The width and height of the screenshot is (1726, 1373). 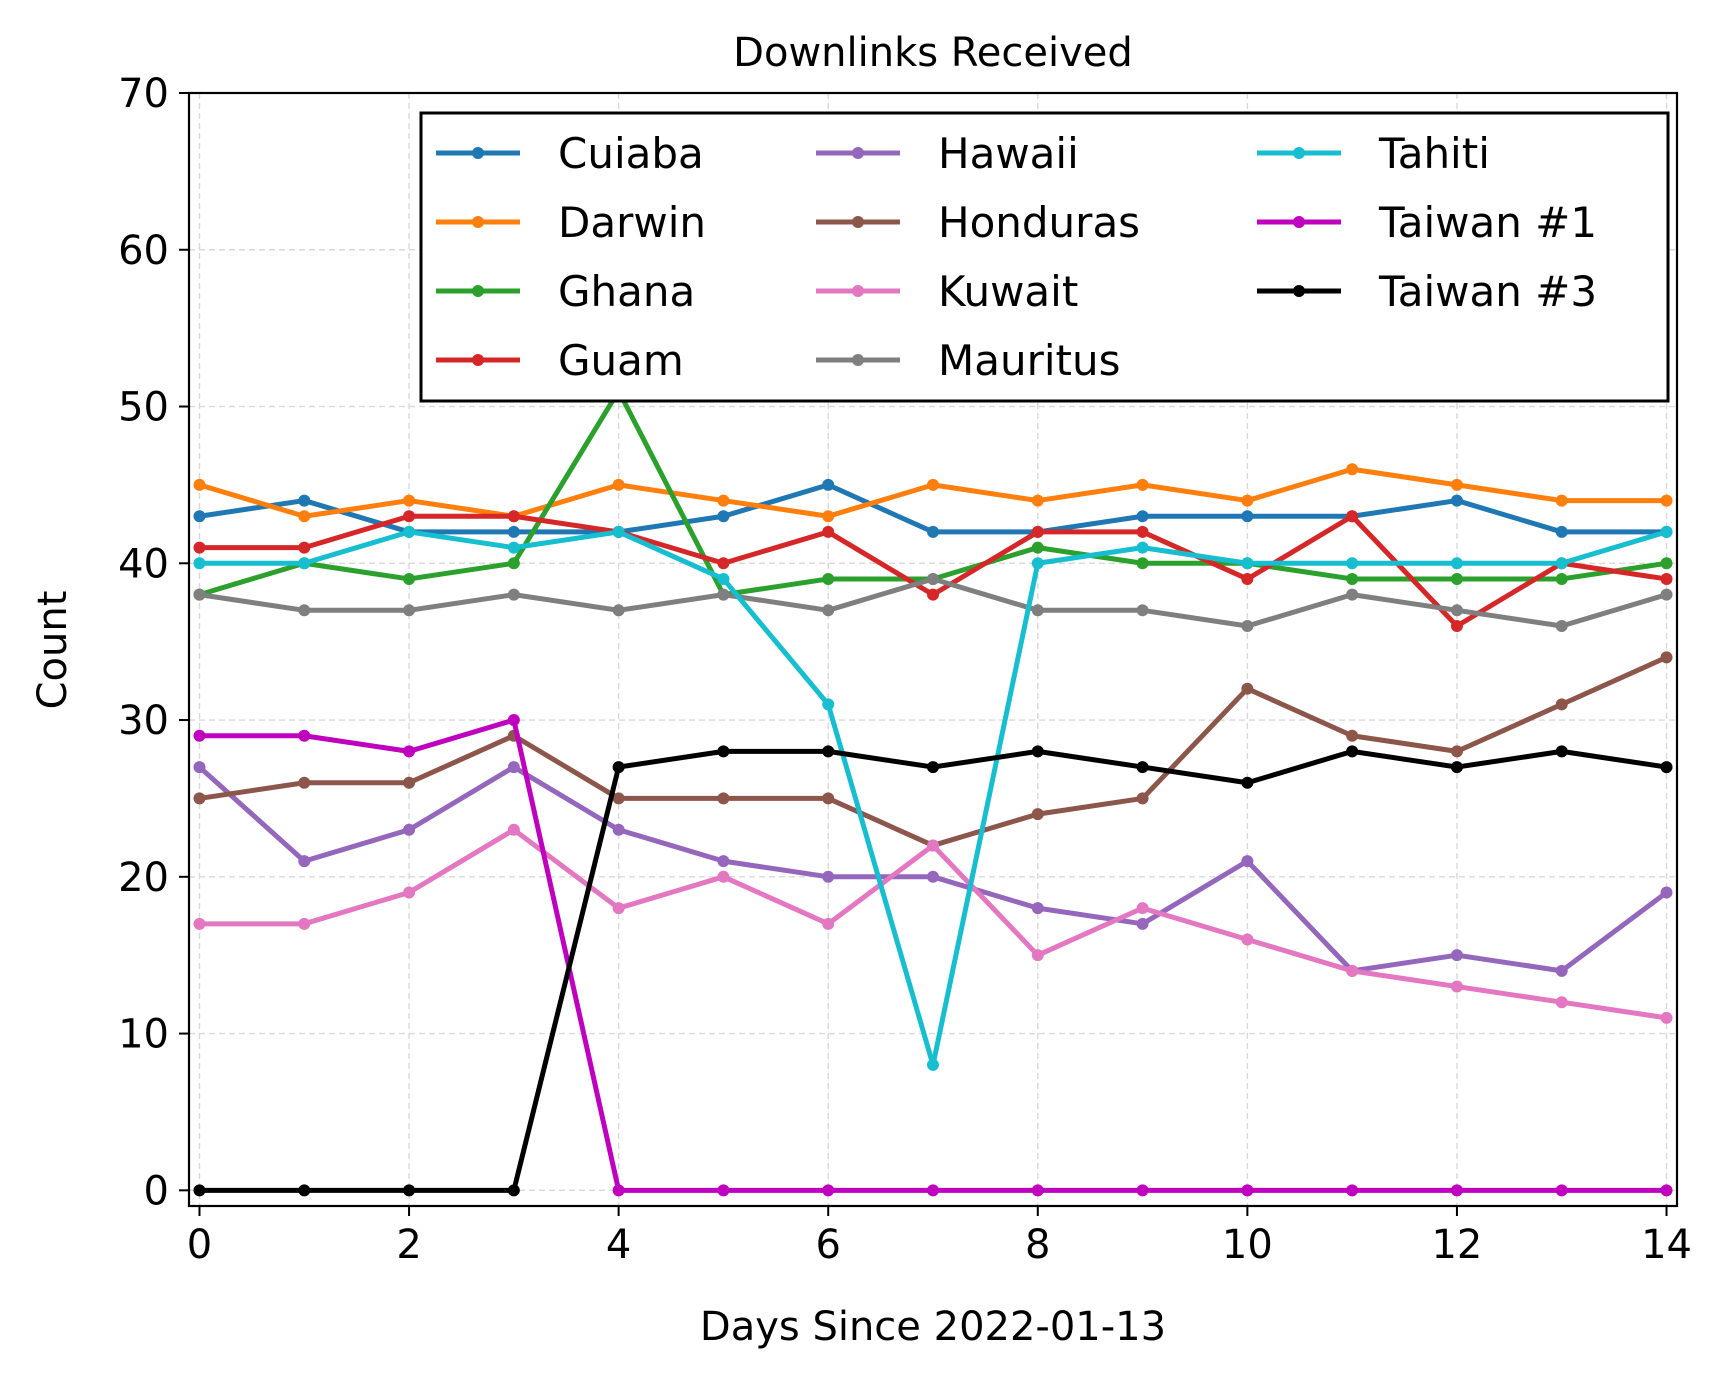 What do you see at coordinates (632, 222) in the screenshot?
I see `legend-label: Darwin` at bounding box center [632, 222].